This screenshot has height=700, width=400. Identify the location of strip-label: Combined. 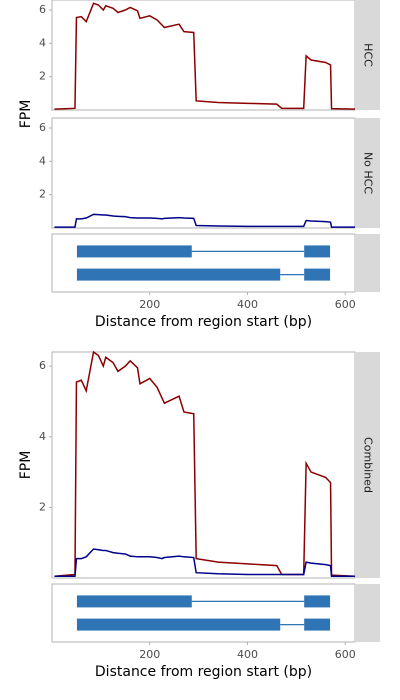
(368, 465).